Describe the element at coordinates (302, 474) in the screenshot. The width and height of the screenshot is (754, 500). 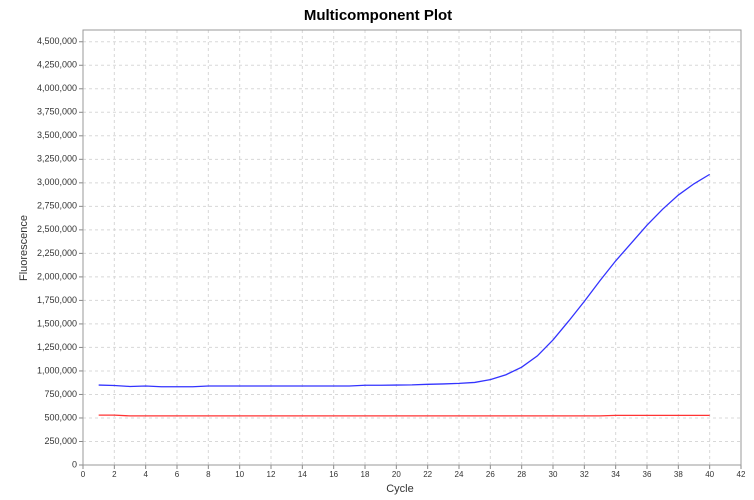
I see `x-tick-label: 14` at that location.